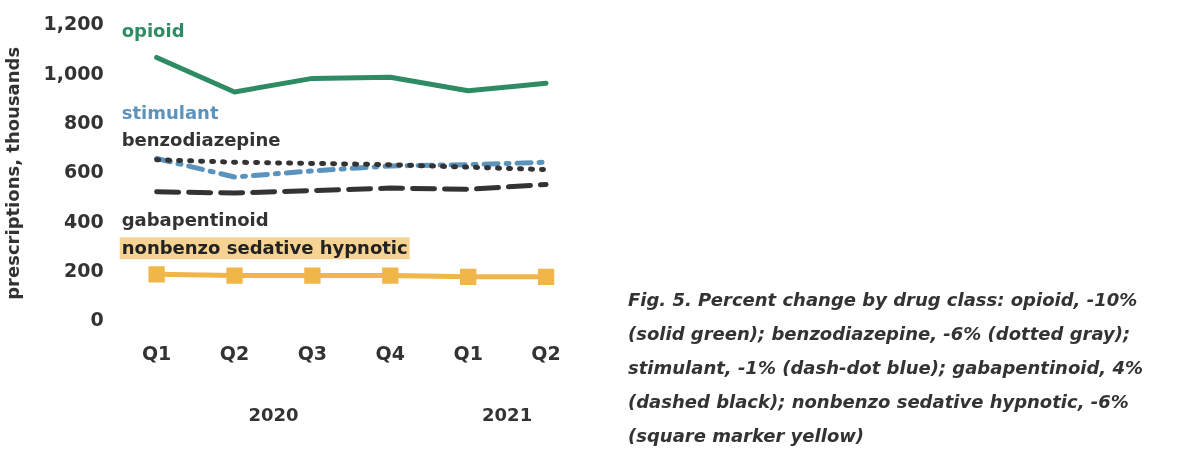 This screenshot has height=453, width=1198. I want to click on y-tick-label: 1,200, so click(73, 23).